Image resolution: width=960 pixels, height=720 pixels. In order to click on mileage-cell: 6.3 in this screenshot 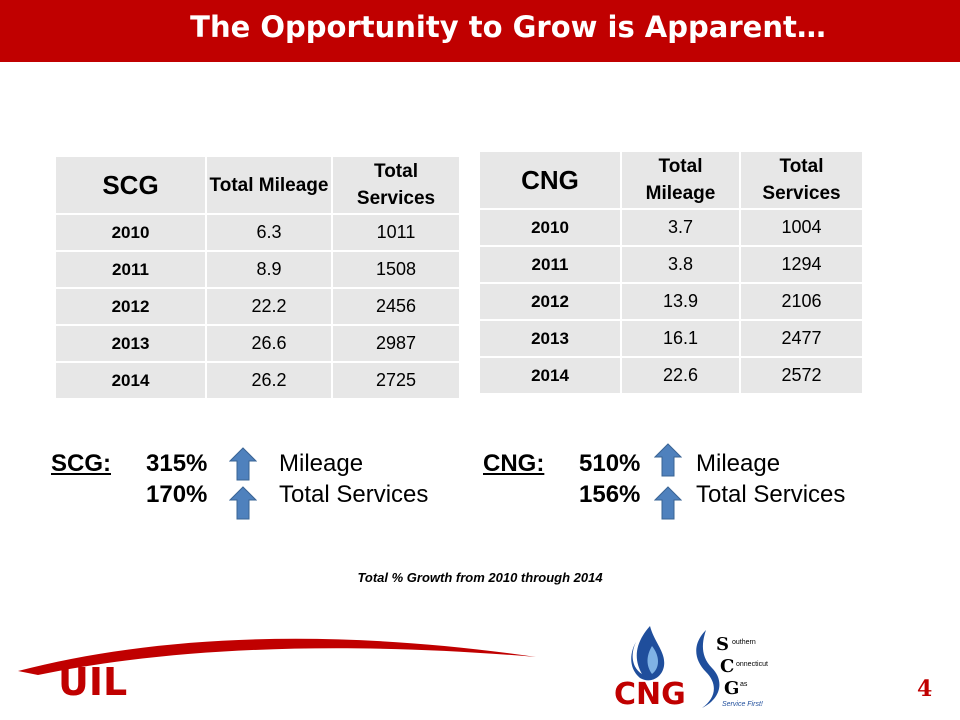, I will do `click(269, 232)`.